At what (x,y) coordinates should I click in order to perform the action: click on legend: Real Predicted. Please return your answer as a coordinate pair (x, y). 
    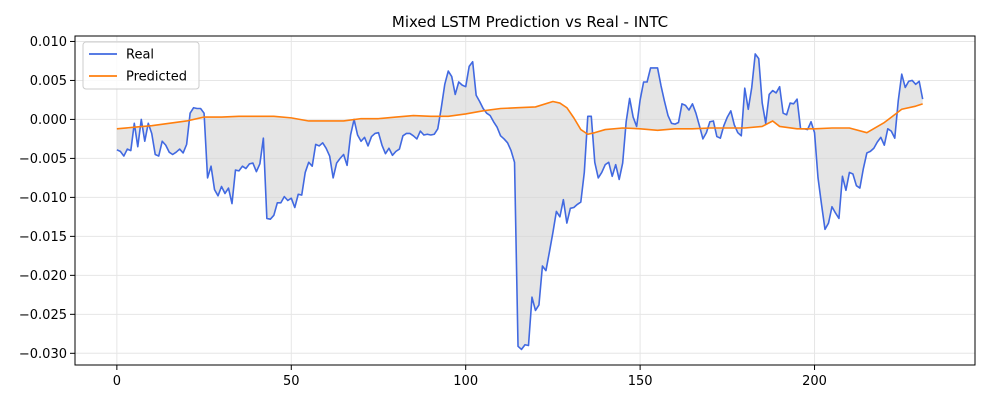
    Looking at the image, I should click on (141, 65).